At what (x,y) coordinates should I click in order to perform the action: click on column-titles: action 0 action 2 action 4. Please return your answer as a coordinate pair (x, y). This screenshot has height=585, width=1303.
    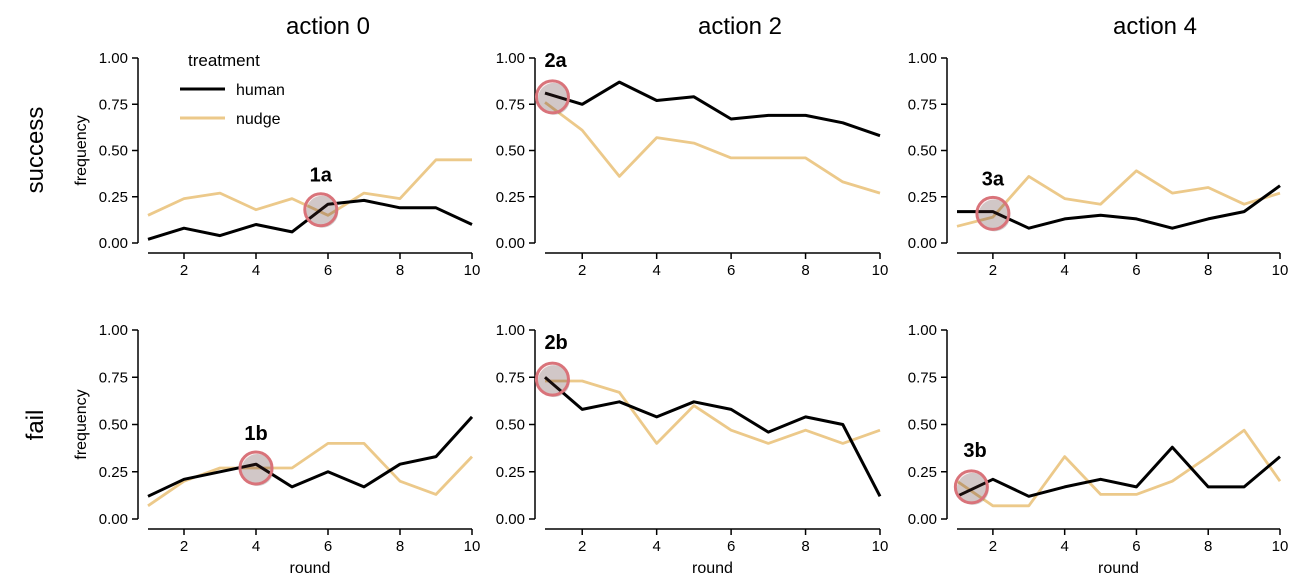
    Looking at the image, I should click on (741, 26).